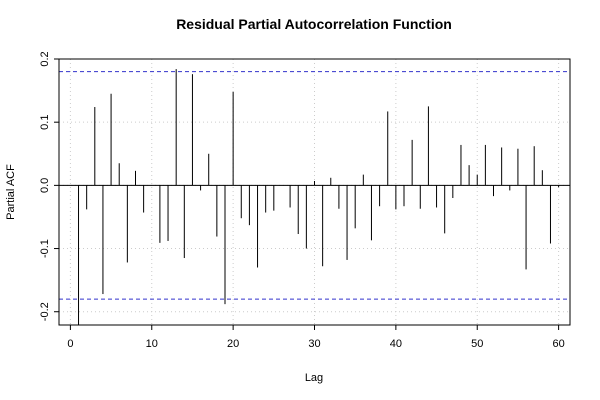  I want to click on x-tick-label: 30, so click(314, 344).